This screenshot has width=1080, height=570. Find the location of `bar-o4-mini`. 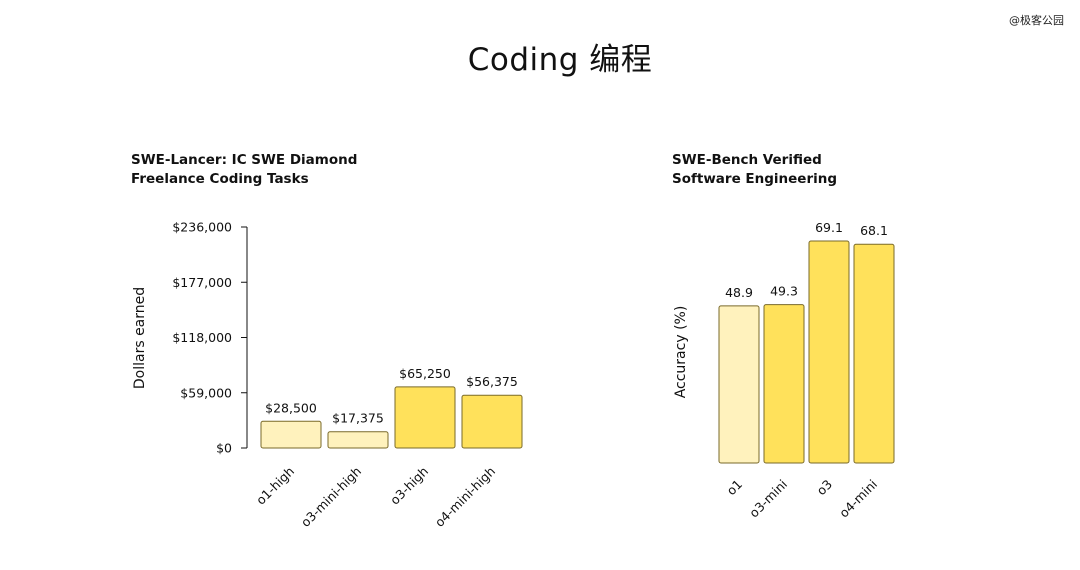

bar-o4-mini is located at coordinates (874, 353).